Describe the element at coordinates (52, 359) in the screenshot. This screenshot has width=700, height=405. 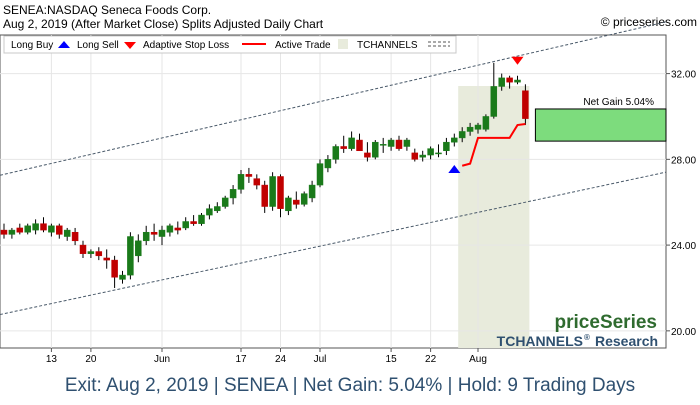
I see `x-tick-label: 13` at that location.